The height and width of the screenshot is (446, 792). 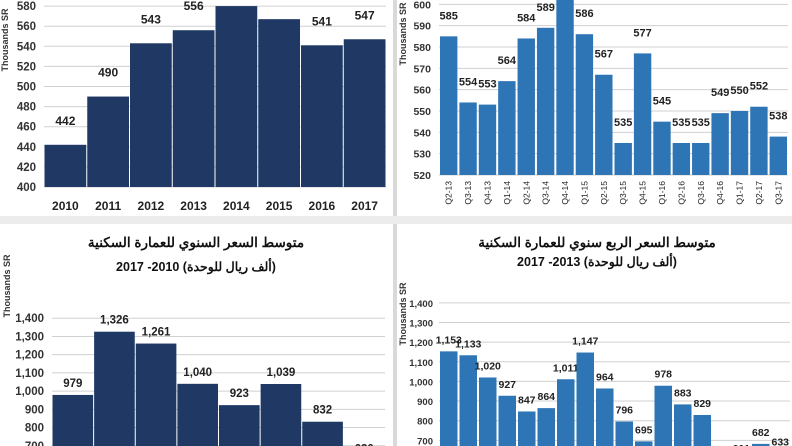 What do you see at coordinates (425, 441) in the screenshot?
I see `y-tick-label: 700` at bounding box center [425, 441].